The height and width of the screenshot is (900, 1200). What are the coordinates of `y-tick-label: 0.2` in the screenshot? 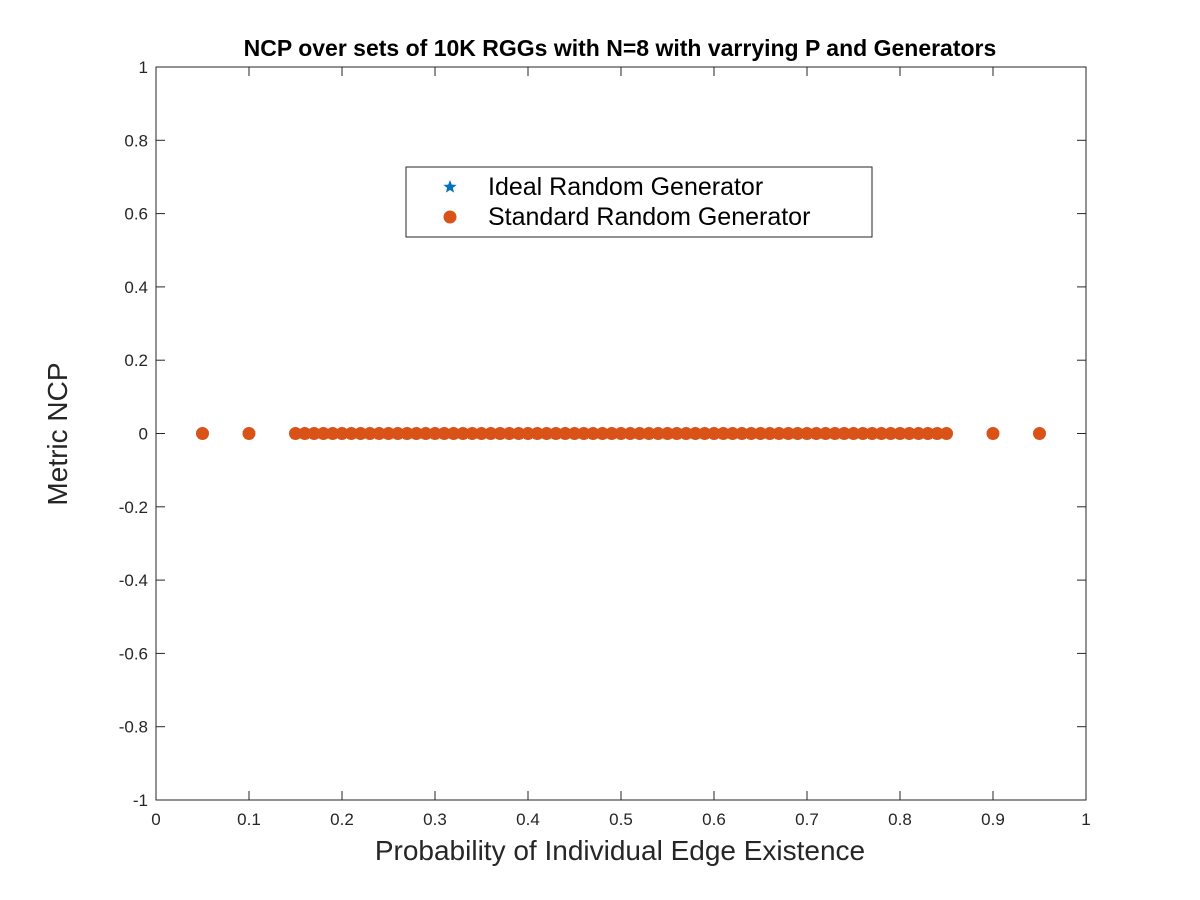 It's located at (136, 360).